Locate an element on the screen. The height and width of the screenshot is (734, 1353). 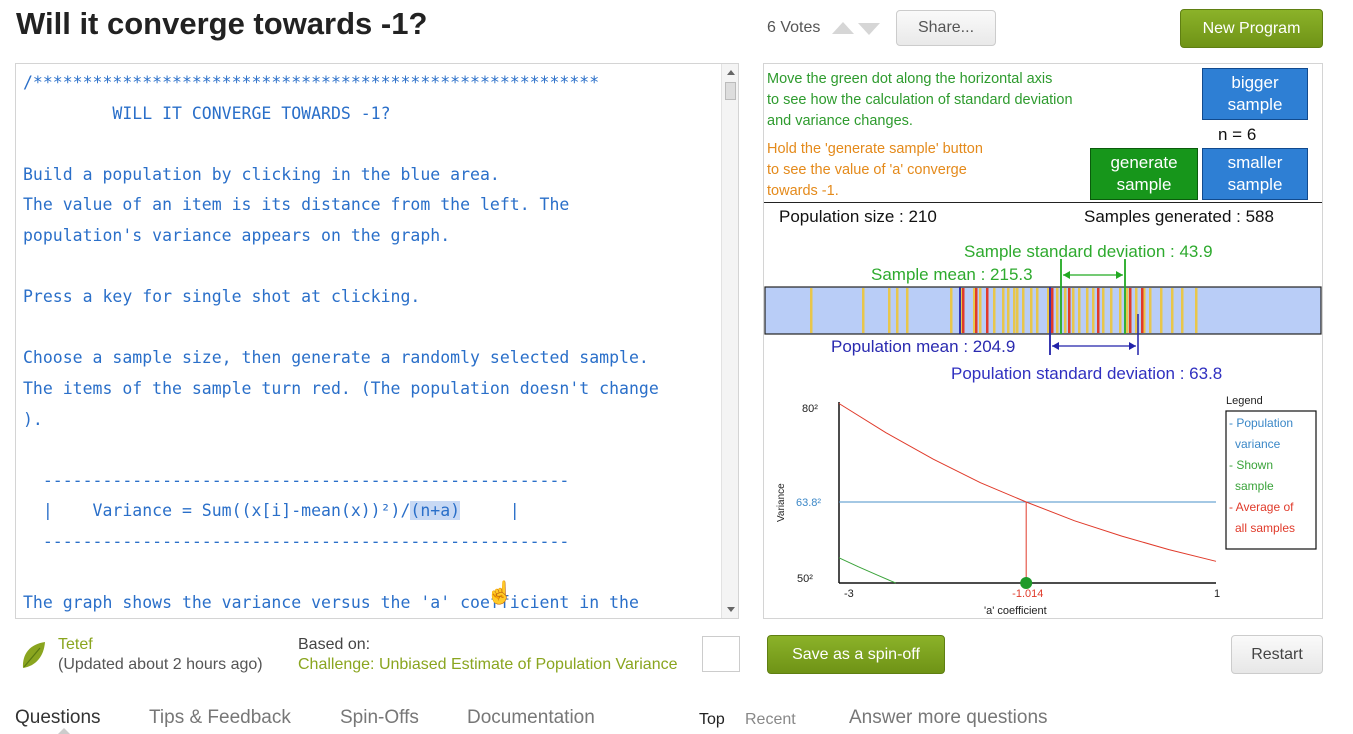
y-tick-label: 80² is located at coordinates (810, 409).